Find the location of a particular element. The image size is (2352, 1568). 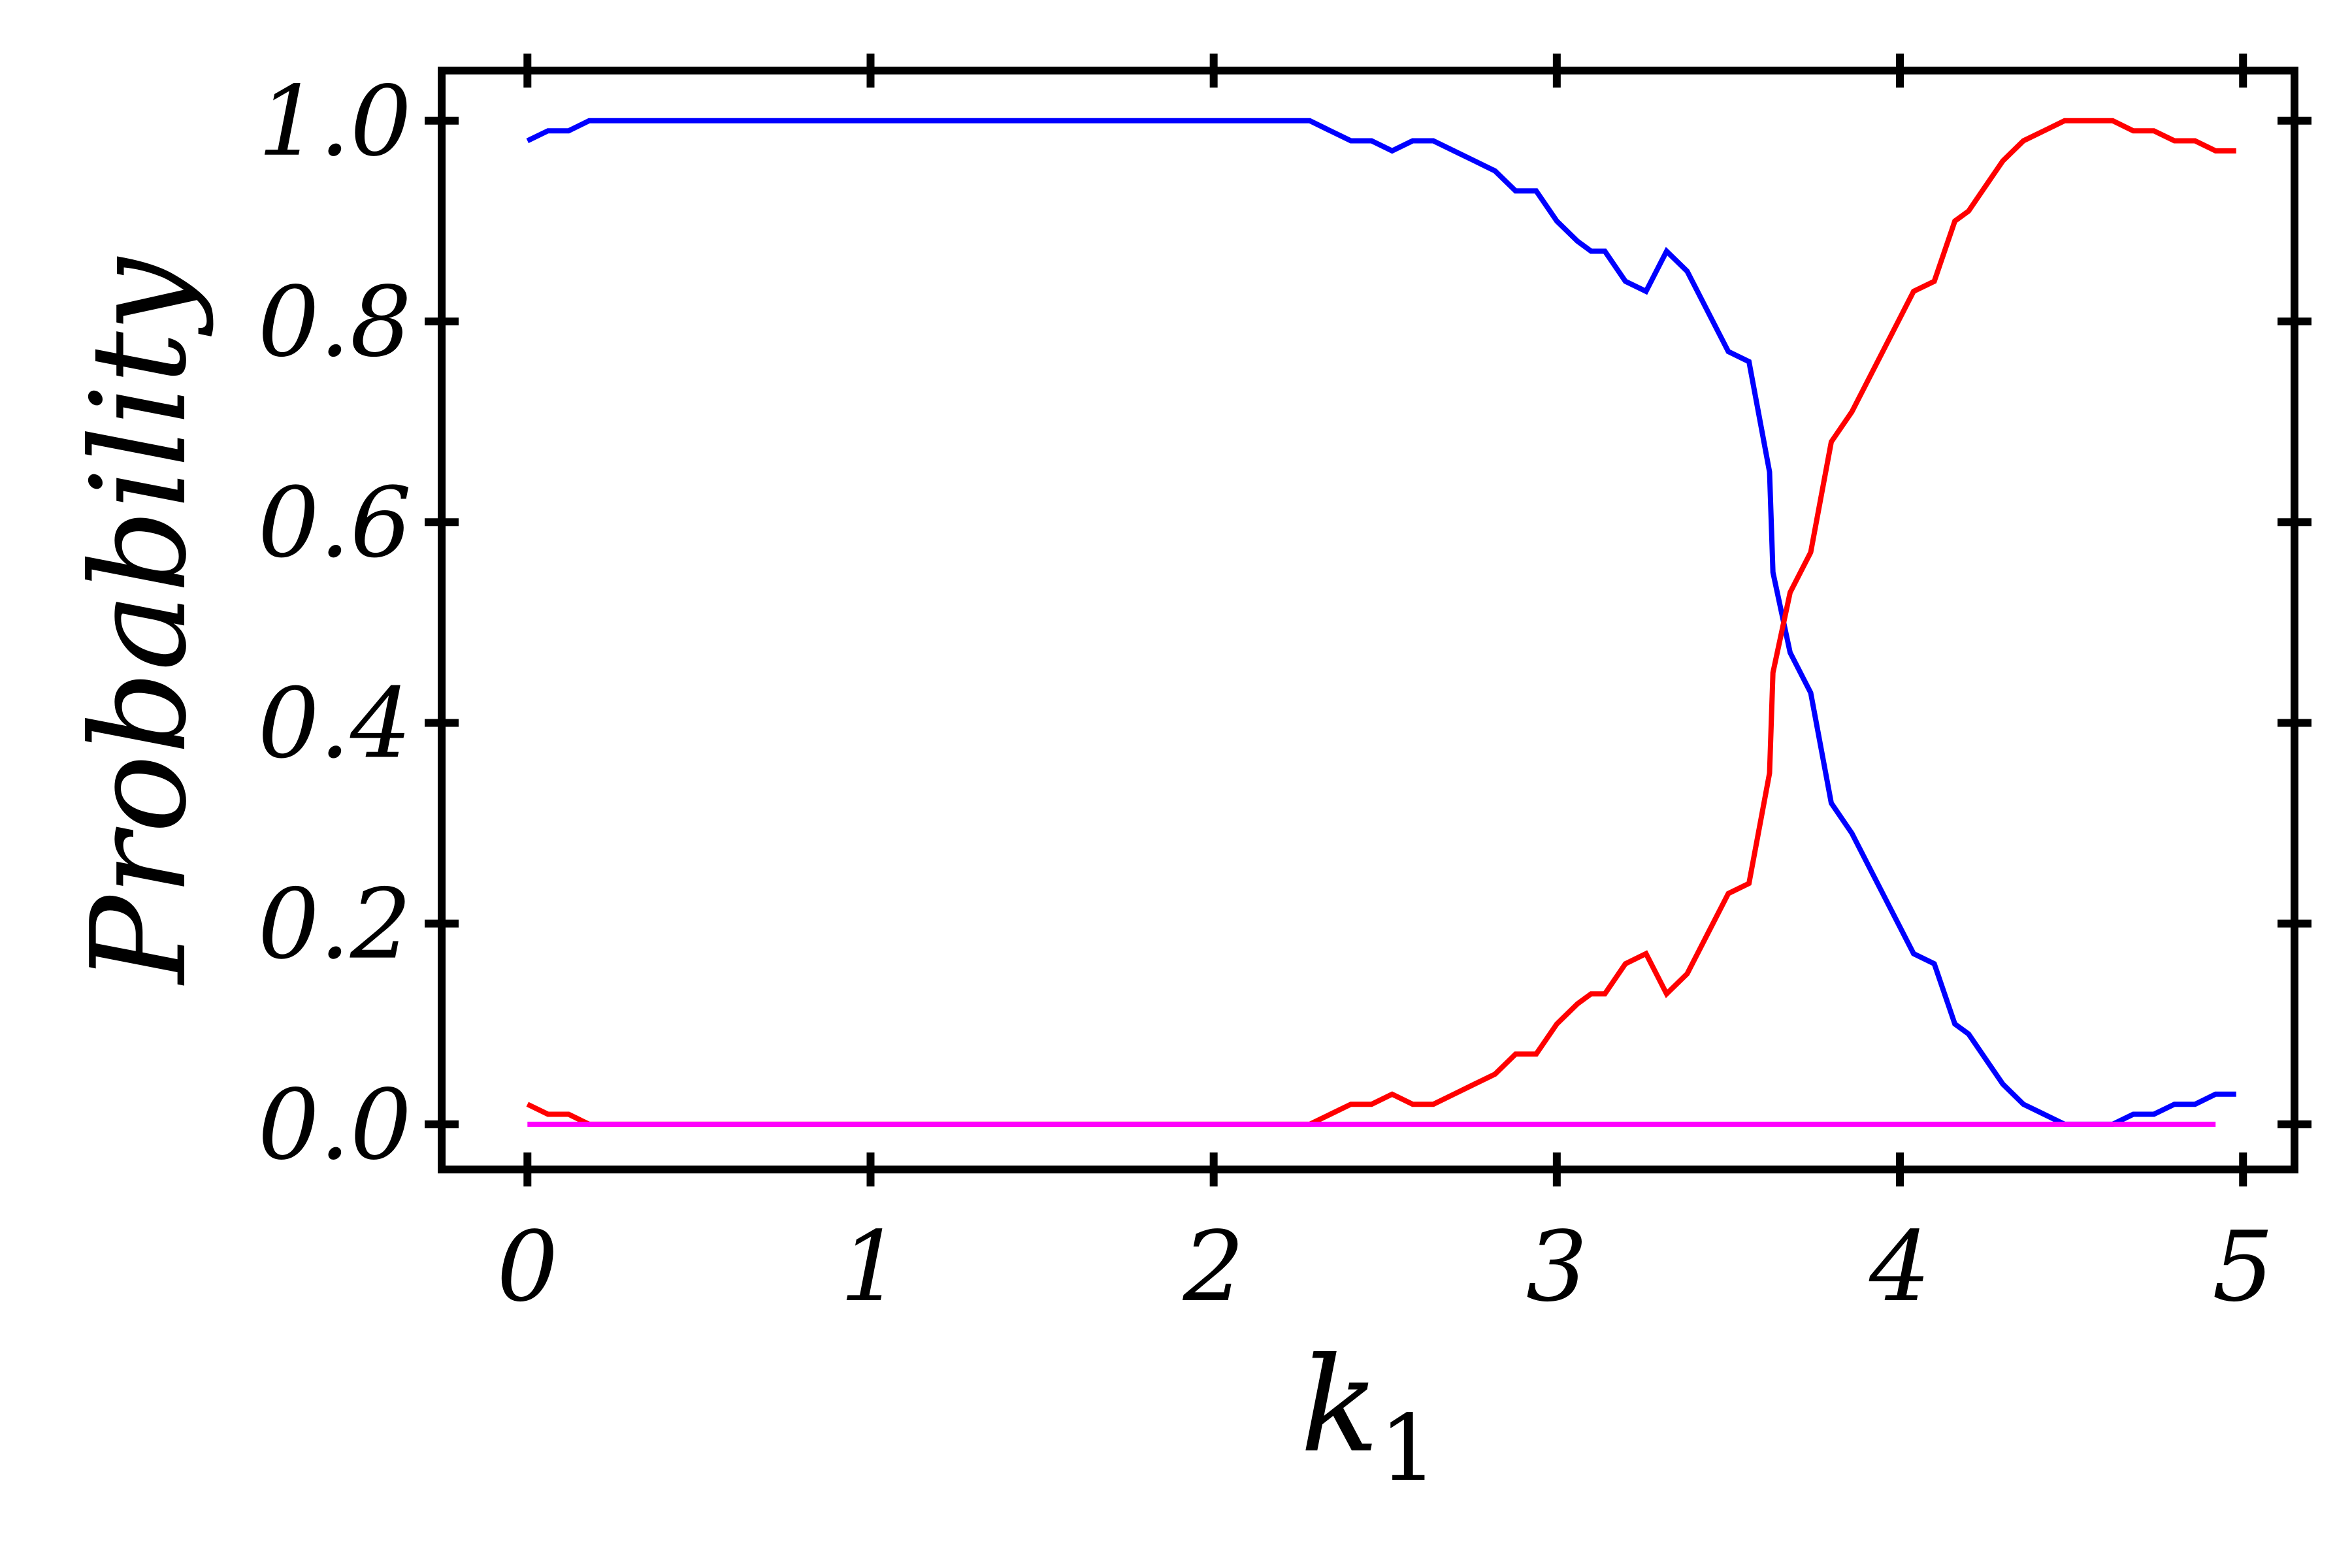

x-tick-label: 1 is located at coordinates (870, 1267).